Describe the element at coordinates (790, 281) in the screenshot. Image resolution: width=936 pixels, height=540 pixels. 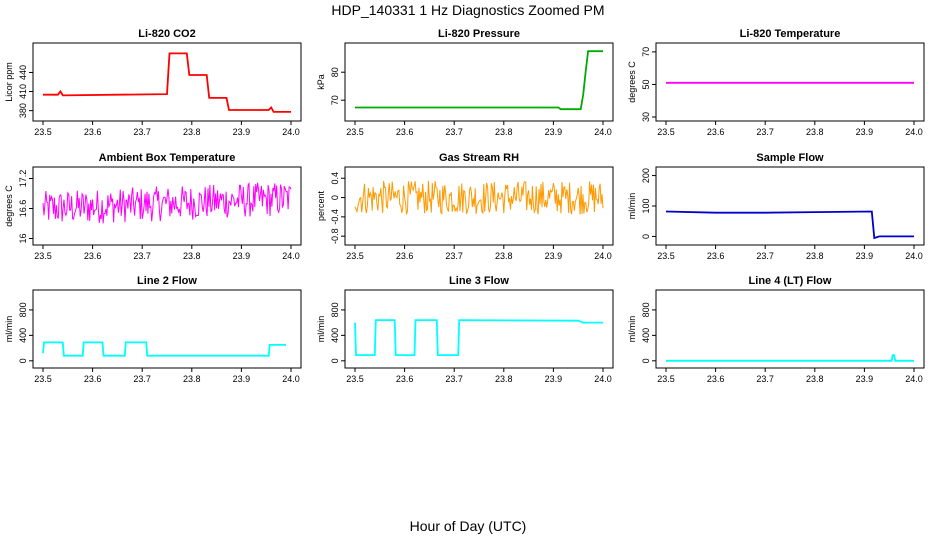
I see `panel-title: Line 4 (LT) Flow` at that location.